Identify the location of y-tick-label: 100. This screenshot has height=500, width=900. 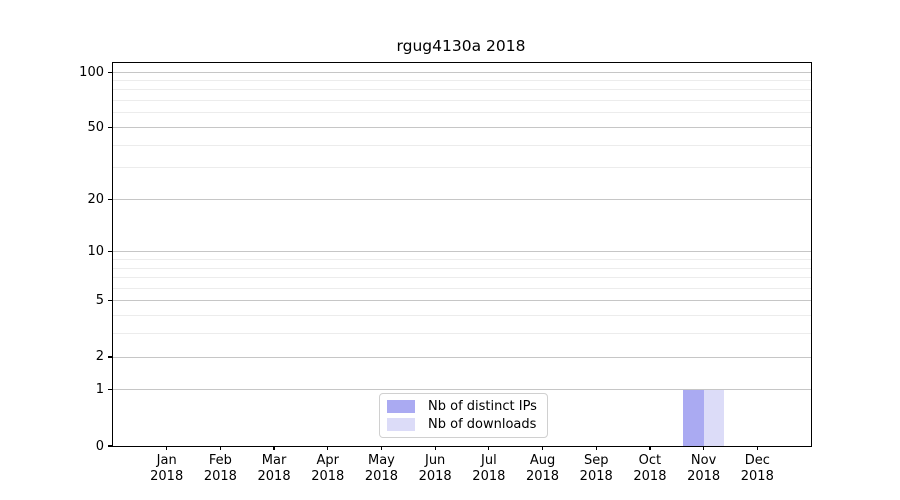
(91, 72).